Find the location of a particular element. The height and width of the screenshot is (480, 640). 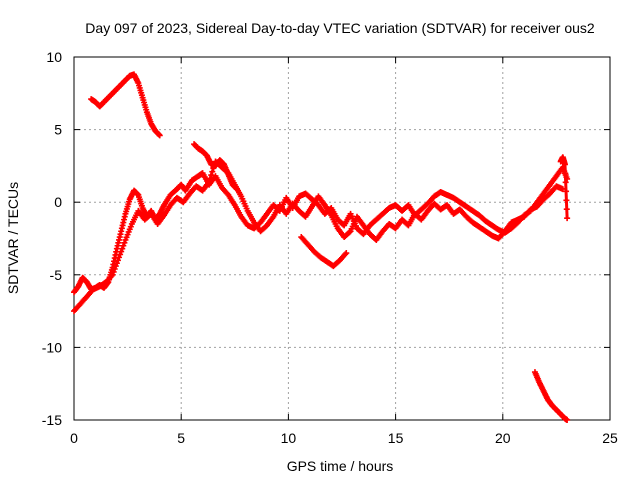

y-tick-label: 5 is located at coordinates (58, 130).